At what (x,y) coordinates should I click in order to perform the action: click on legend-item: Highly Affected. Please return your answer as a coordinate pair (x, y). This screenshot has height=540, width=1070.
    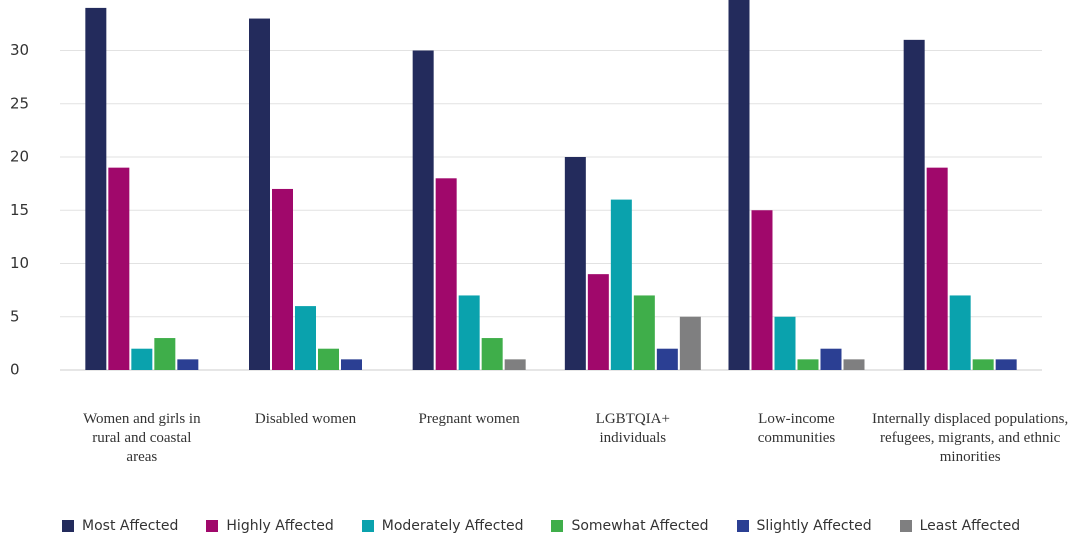
    Looking at the image, I should click on (270, 526).